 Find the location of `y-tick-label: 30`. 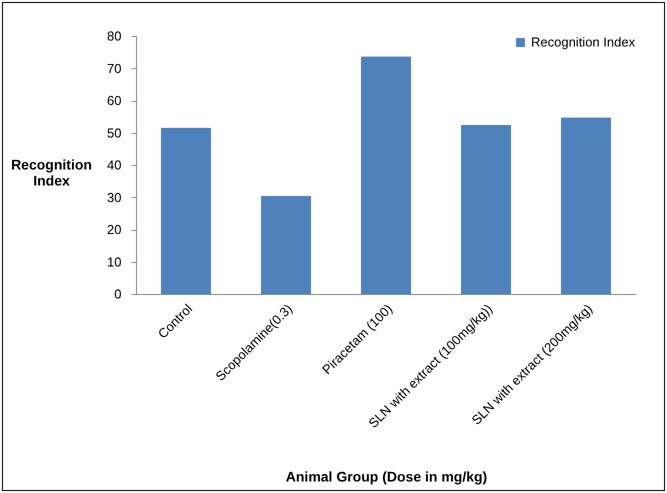

y-tick-label: 30 is located at coordinates (114, 197).